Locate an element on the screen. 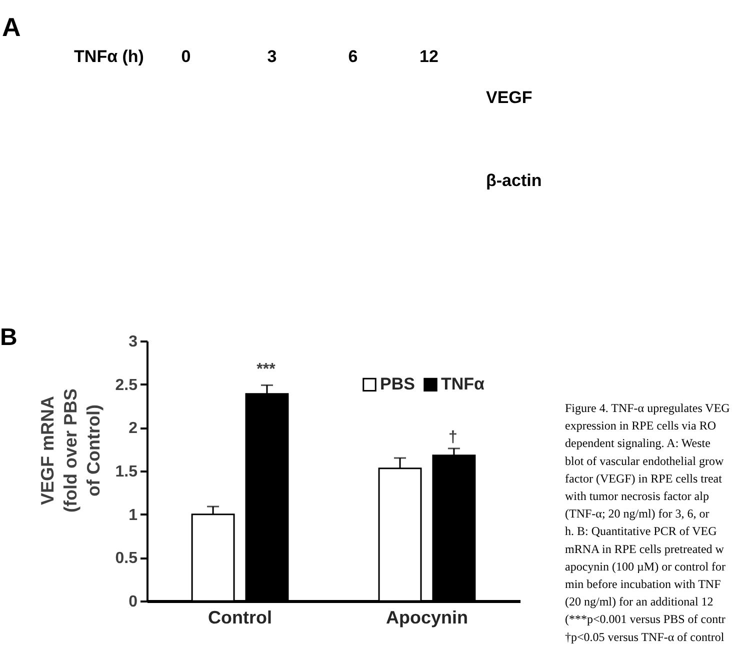 This screenshot has height=654, width=744. text: †p<0.05 versus TNF-α of control is located at coordinates (645, 637).